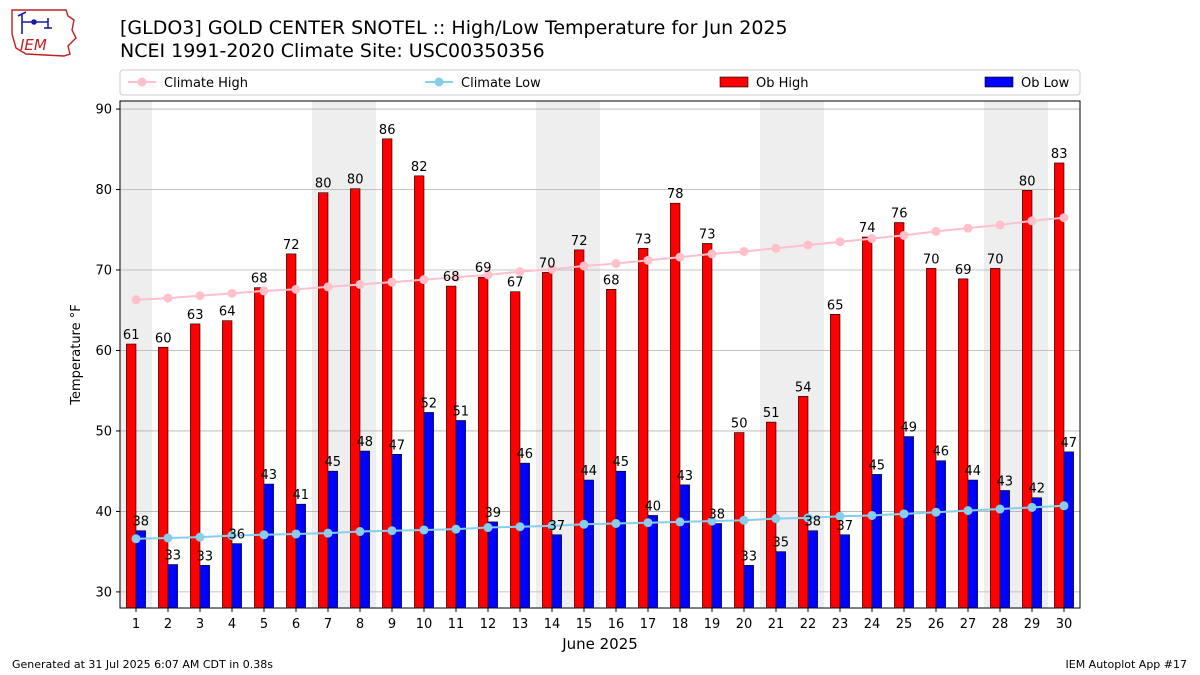  I want to click on ob-high-label: 54, so click(803, 387).